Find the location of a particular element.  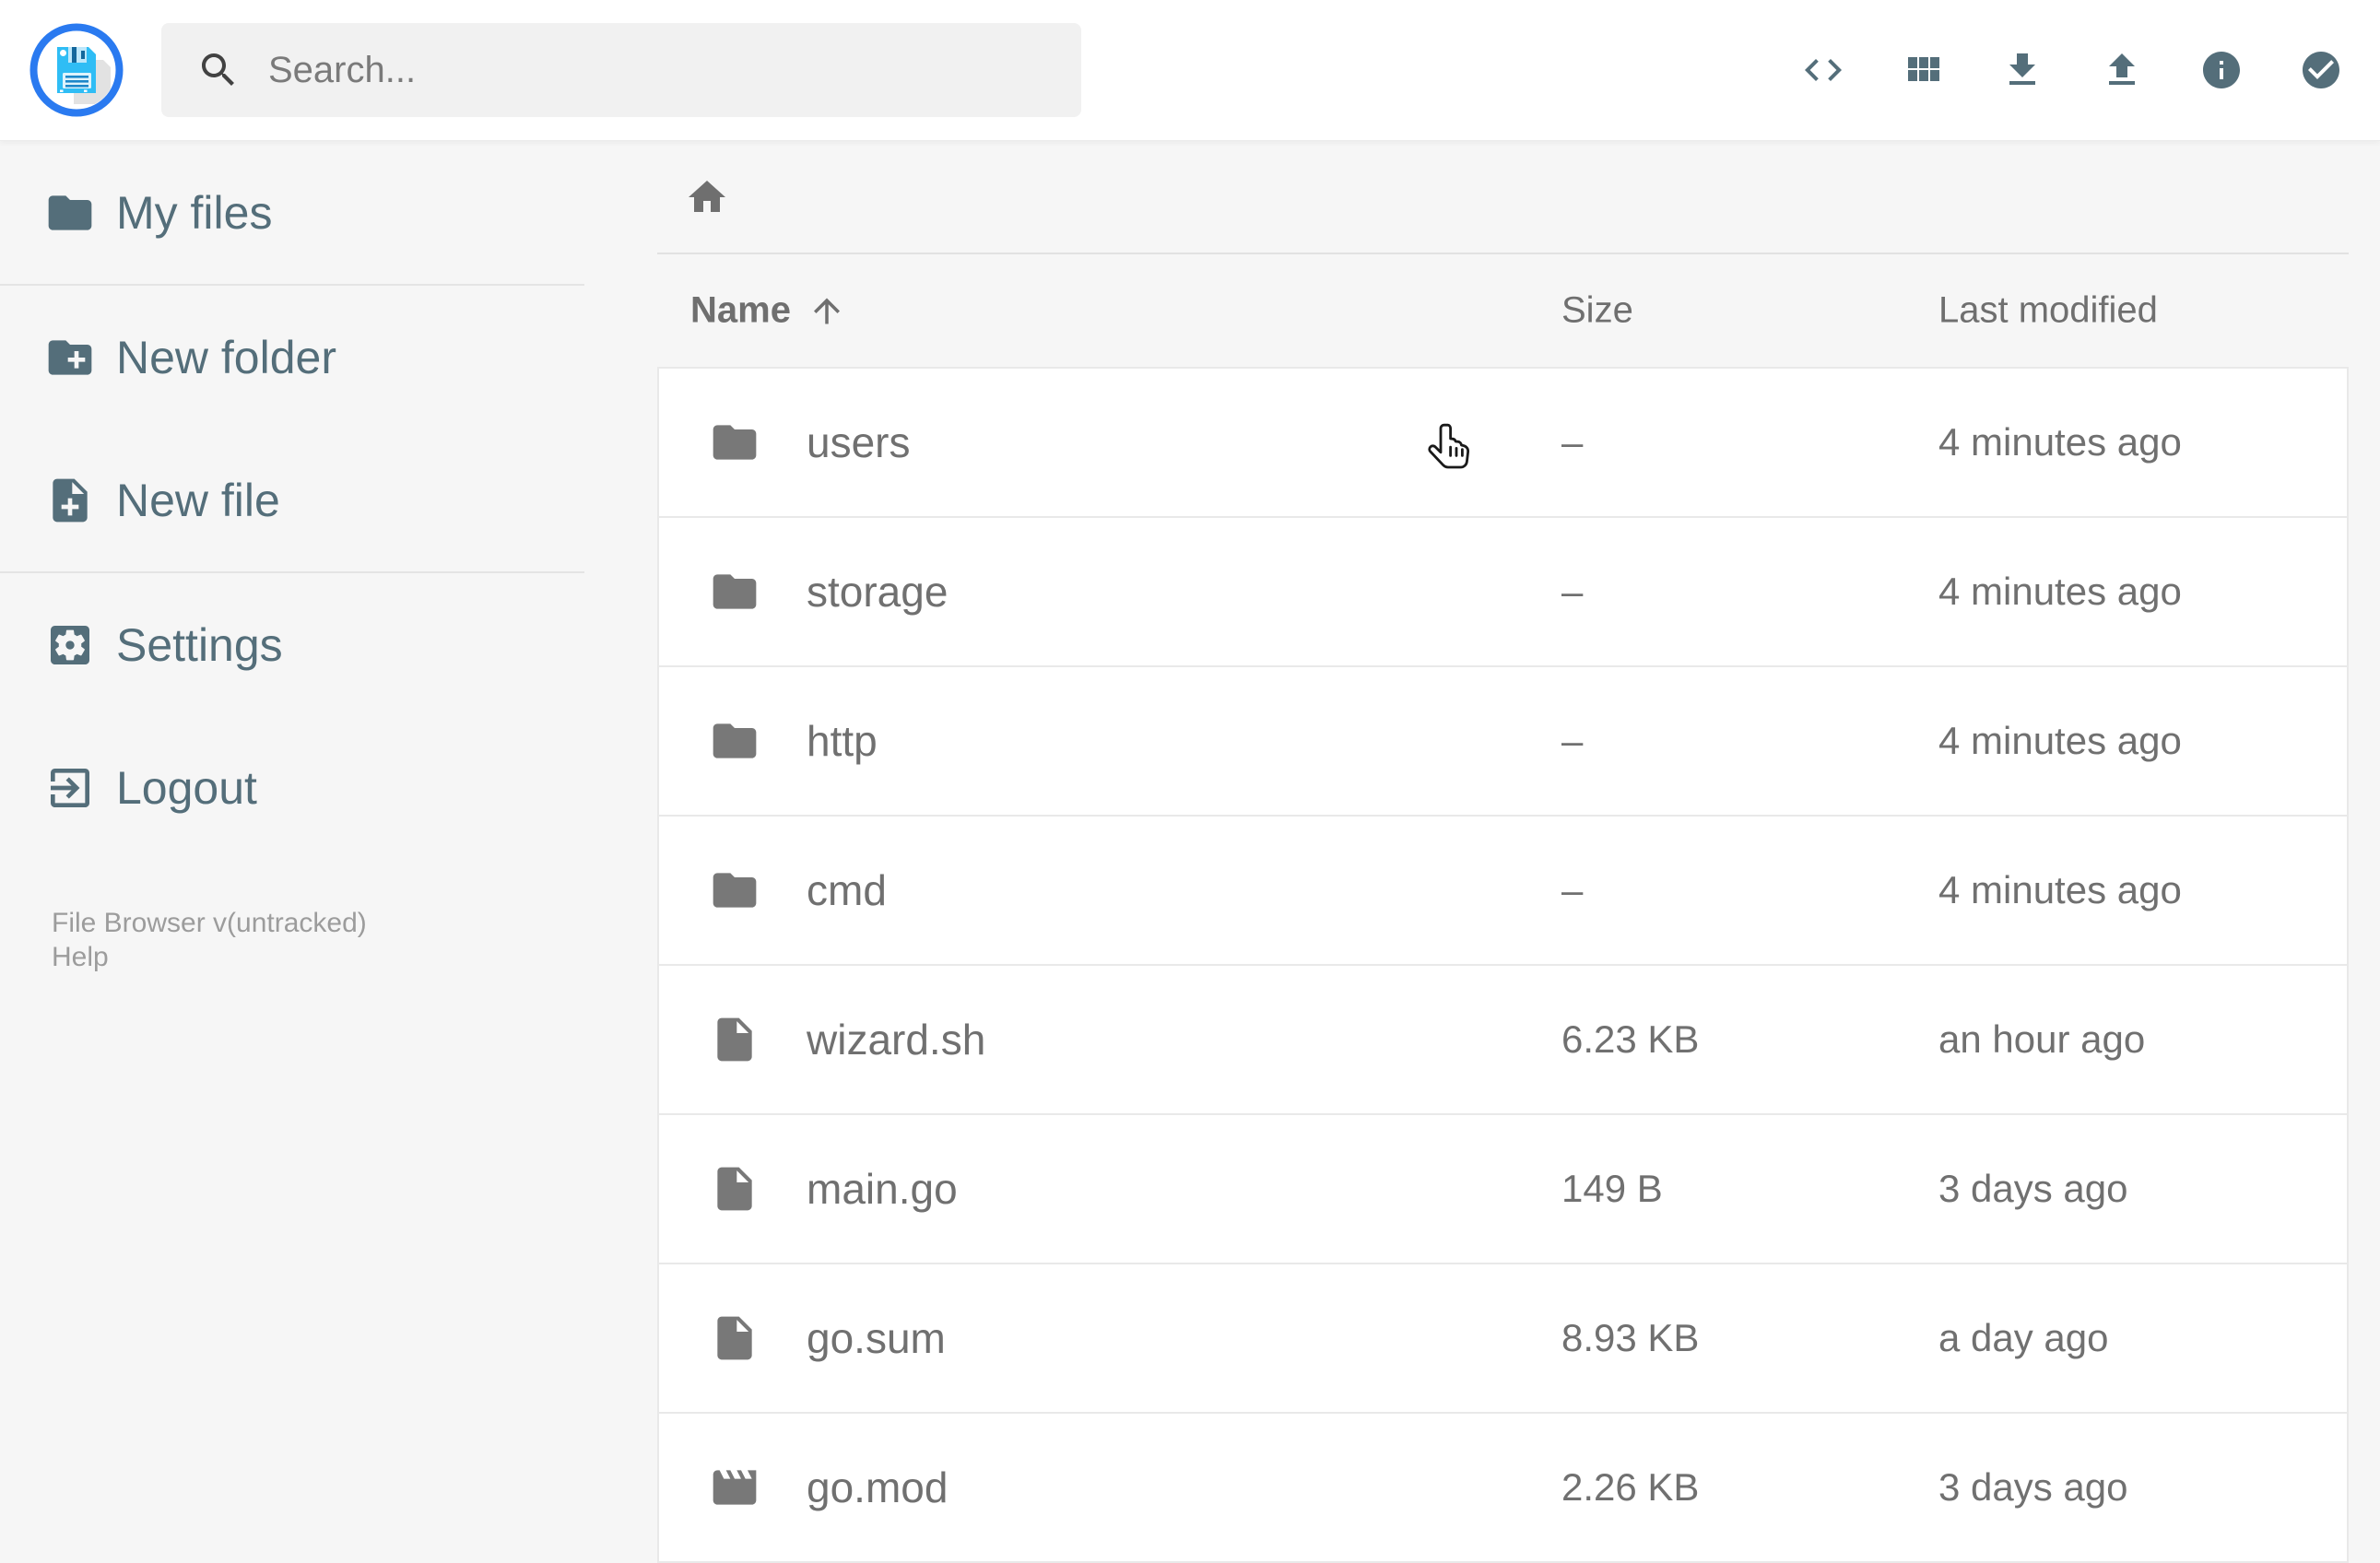

switch-view-button is located at coordinates (1923, 70).